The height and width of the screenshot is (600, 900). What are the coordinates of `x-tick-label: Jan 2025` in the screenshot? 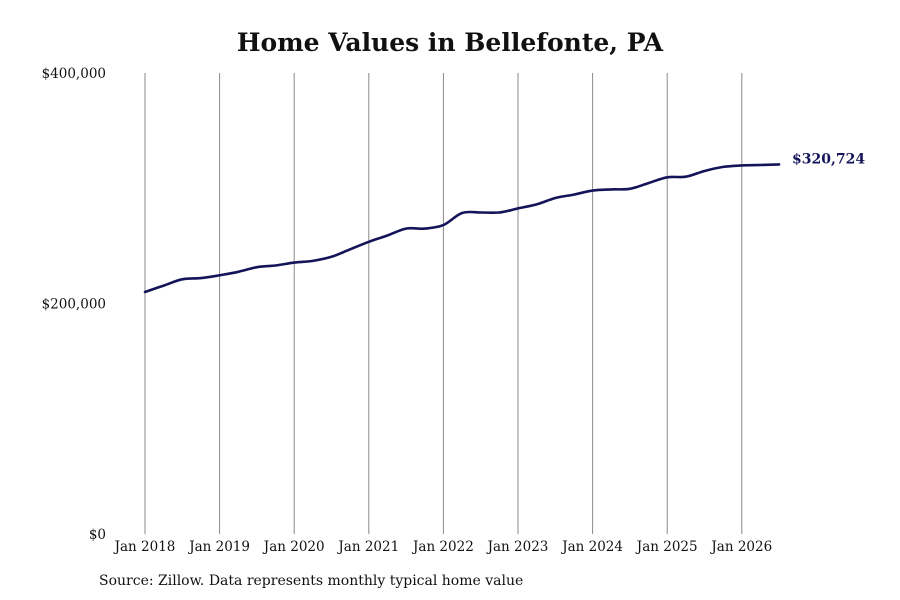 It's located at (666, 547).